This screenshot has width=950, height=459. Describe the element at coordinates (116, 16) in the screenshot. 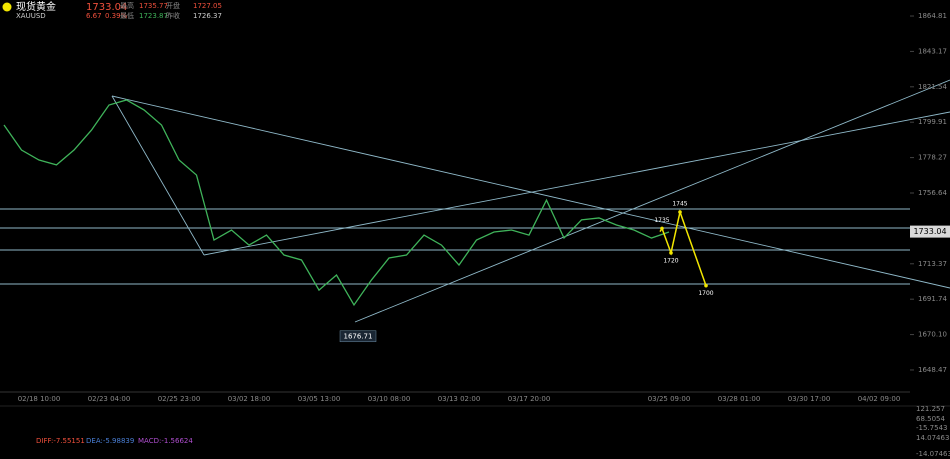

I see `change-pct: 0.39%` at that location.